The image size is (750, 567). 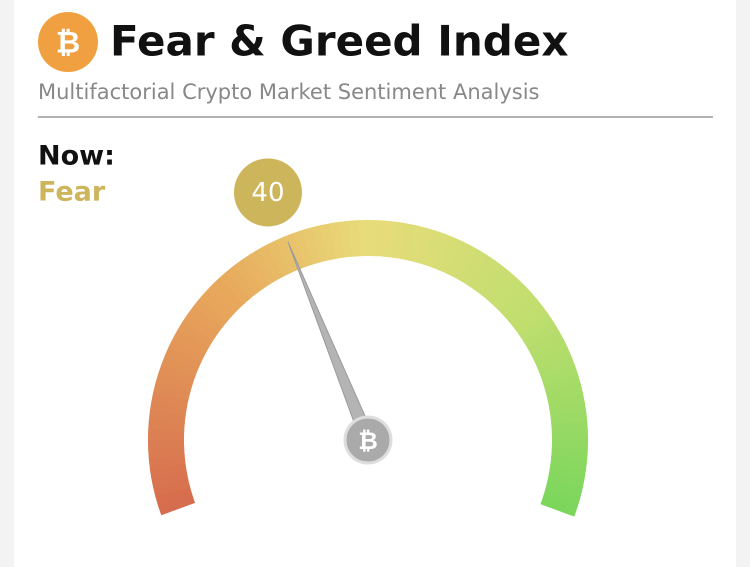 I want to click on value-badge, so click(x=267, y=192).